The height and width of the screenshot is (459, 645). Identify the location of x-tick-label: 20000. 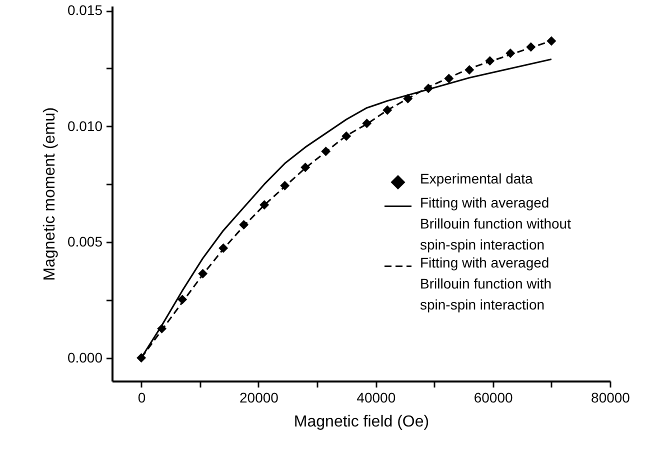
(259, 398).